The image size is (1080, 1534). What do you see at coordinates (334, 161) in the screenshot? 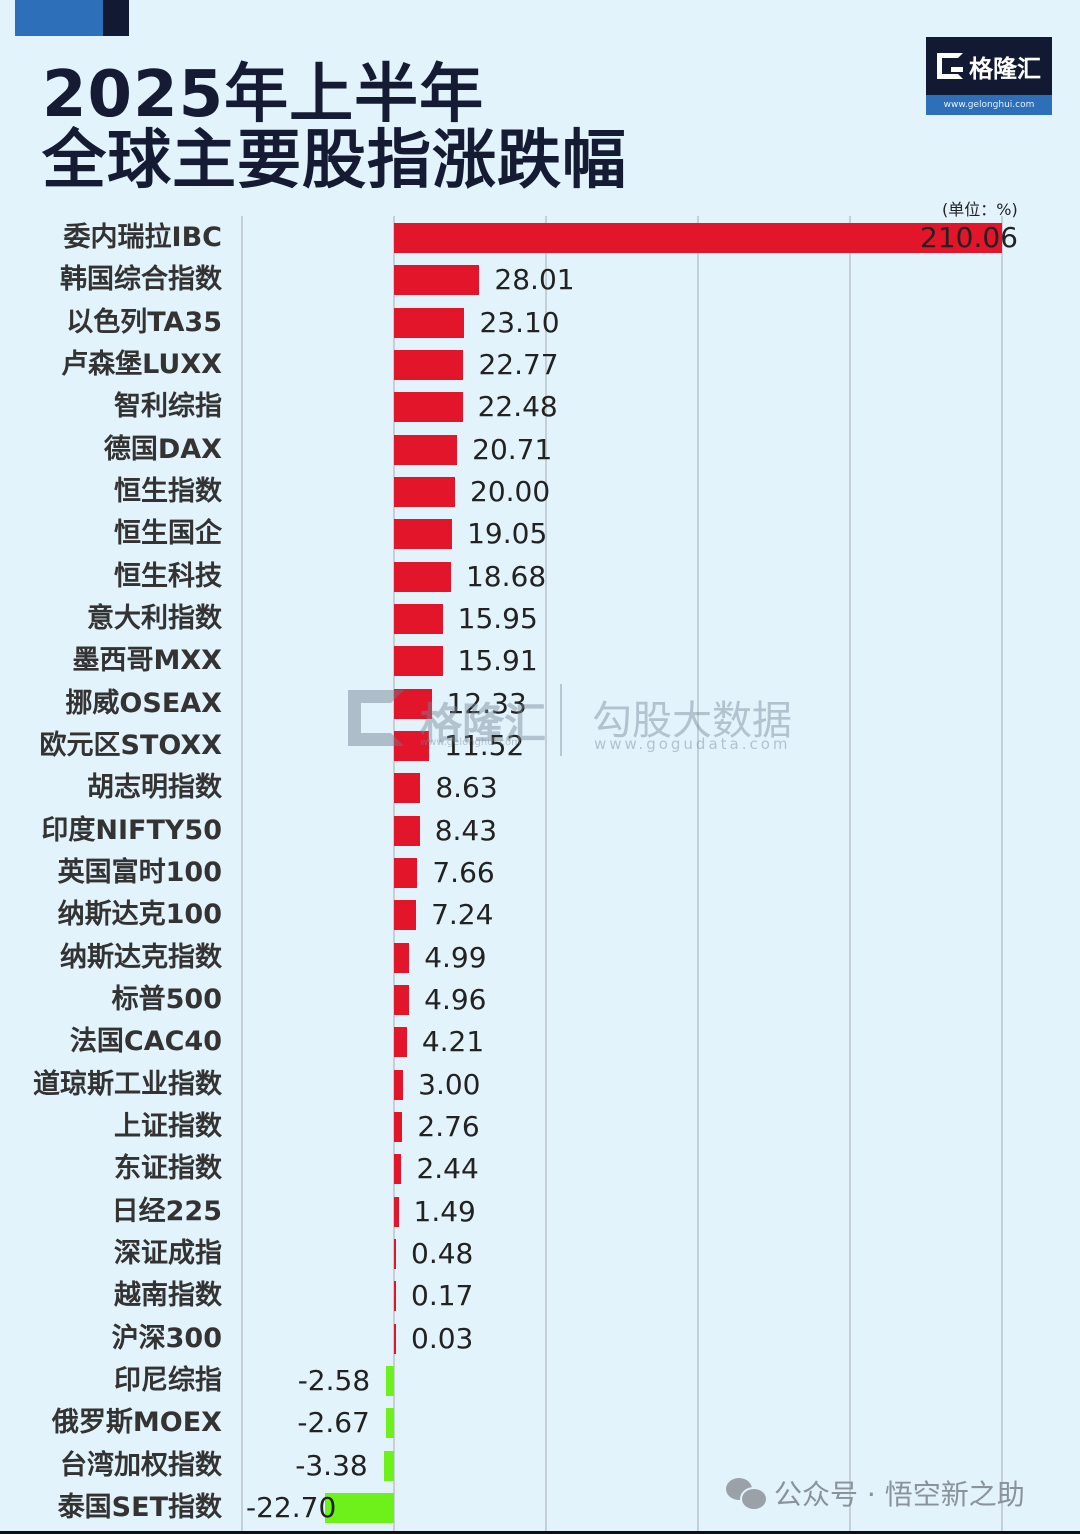
I see `title-line-2: 全球主要股指涨跌幅` at bounding box center [334, 161].